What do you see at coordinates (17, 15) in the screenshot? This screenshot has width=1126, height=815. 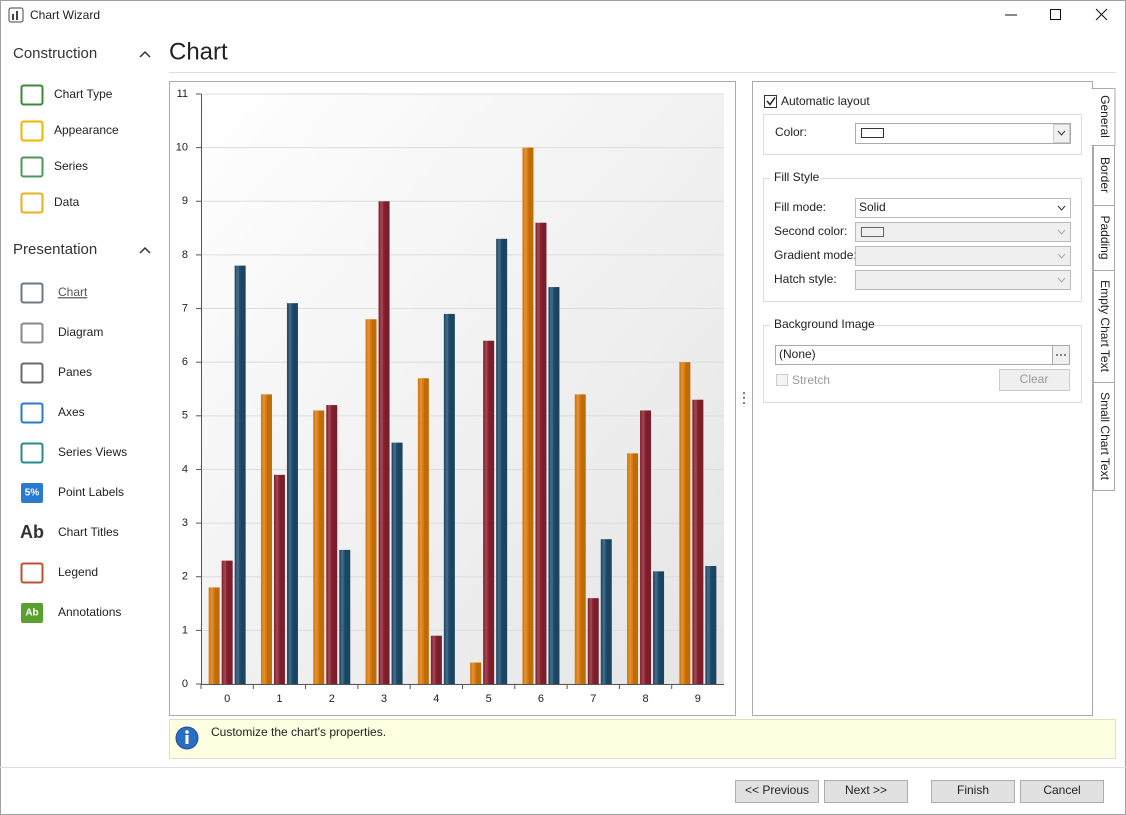 I see `app-icon-bar` at bounding box center [17, 15].